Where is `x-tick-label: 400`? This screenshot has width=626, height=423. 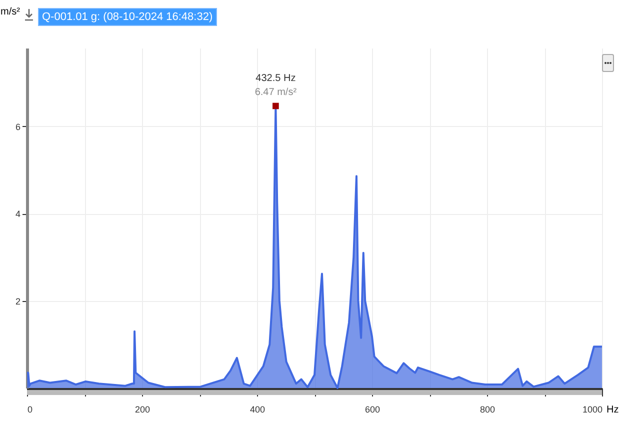 x-tick-label: 400 is located at coordinates (258, 409).